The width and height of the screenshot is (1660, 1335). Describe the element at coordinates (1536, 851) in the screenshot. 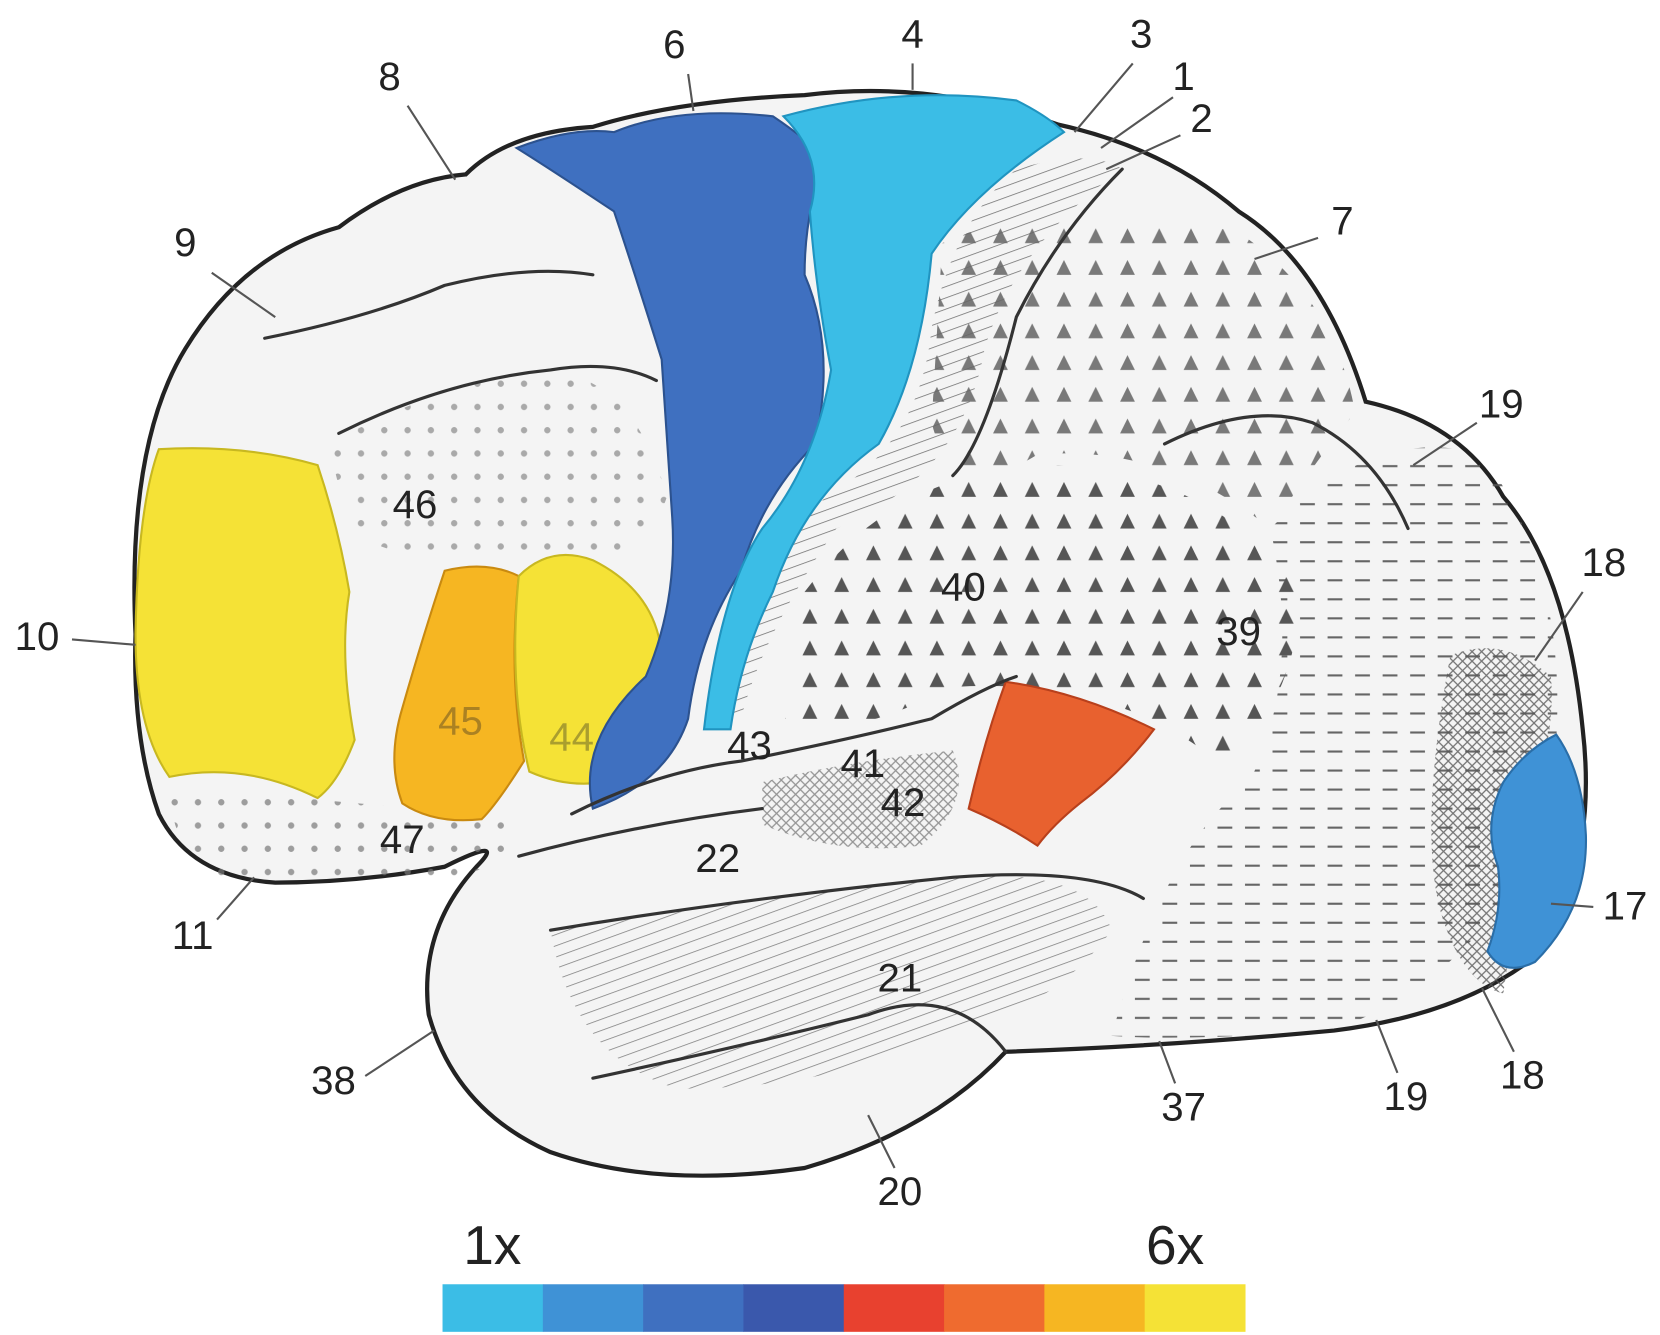

I see `area-17-region` at that location.